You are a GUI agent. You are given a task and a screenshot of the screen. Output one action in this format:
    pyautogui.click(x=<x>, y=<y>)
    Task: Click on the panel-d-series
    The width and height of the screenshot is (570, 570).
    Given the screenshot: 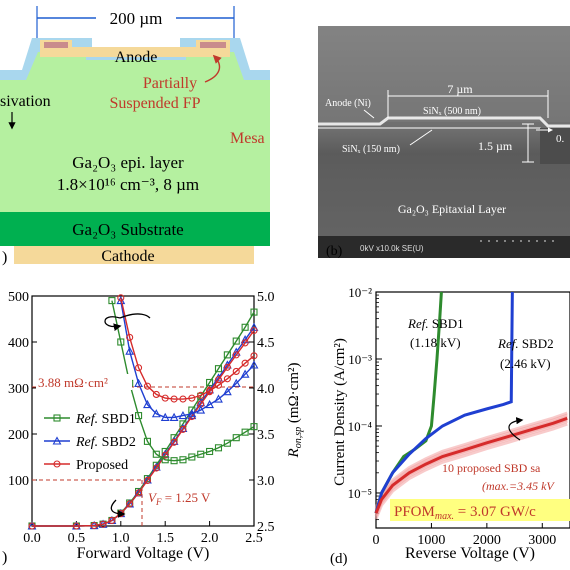 What is the action you would take?
    pyautogui.click(x=471, y=405)
    